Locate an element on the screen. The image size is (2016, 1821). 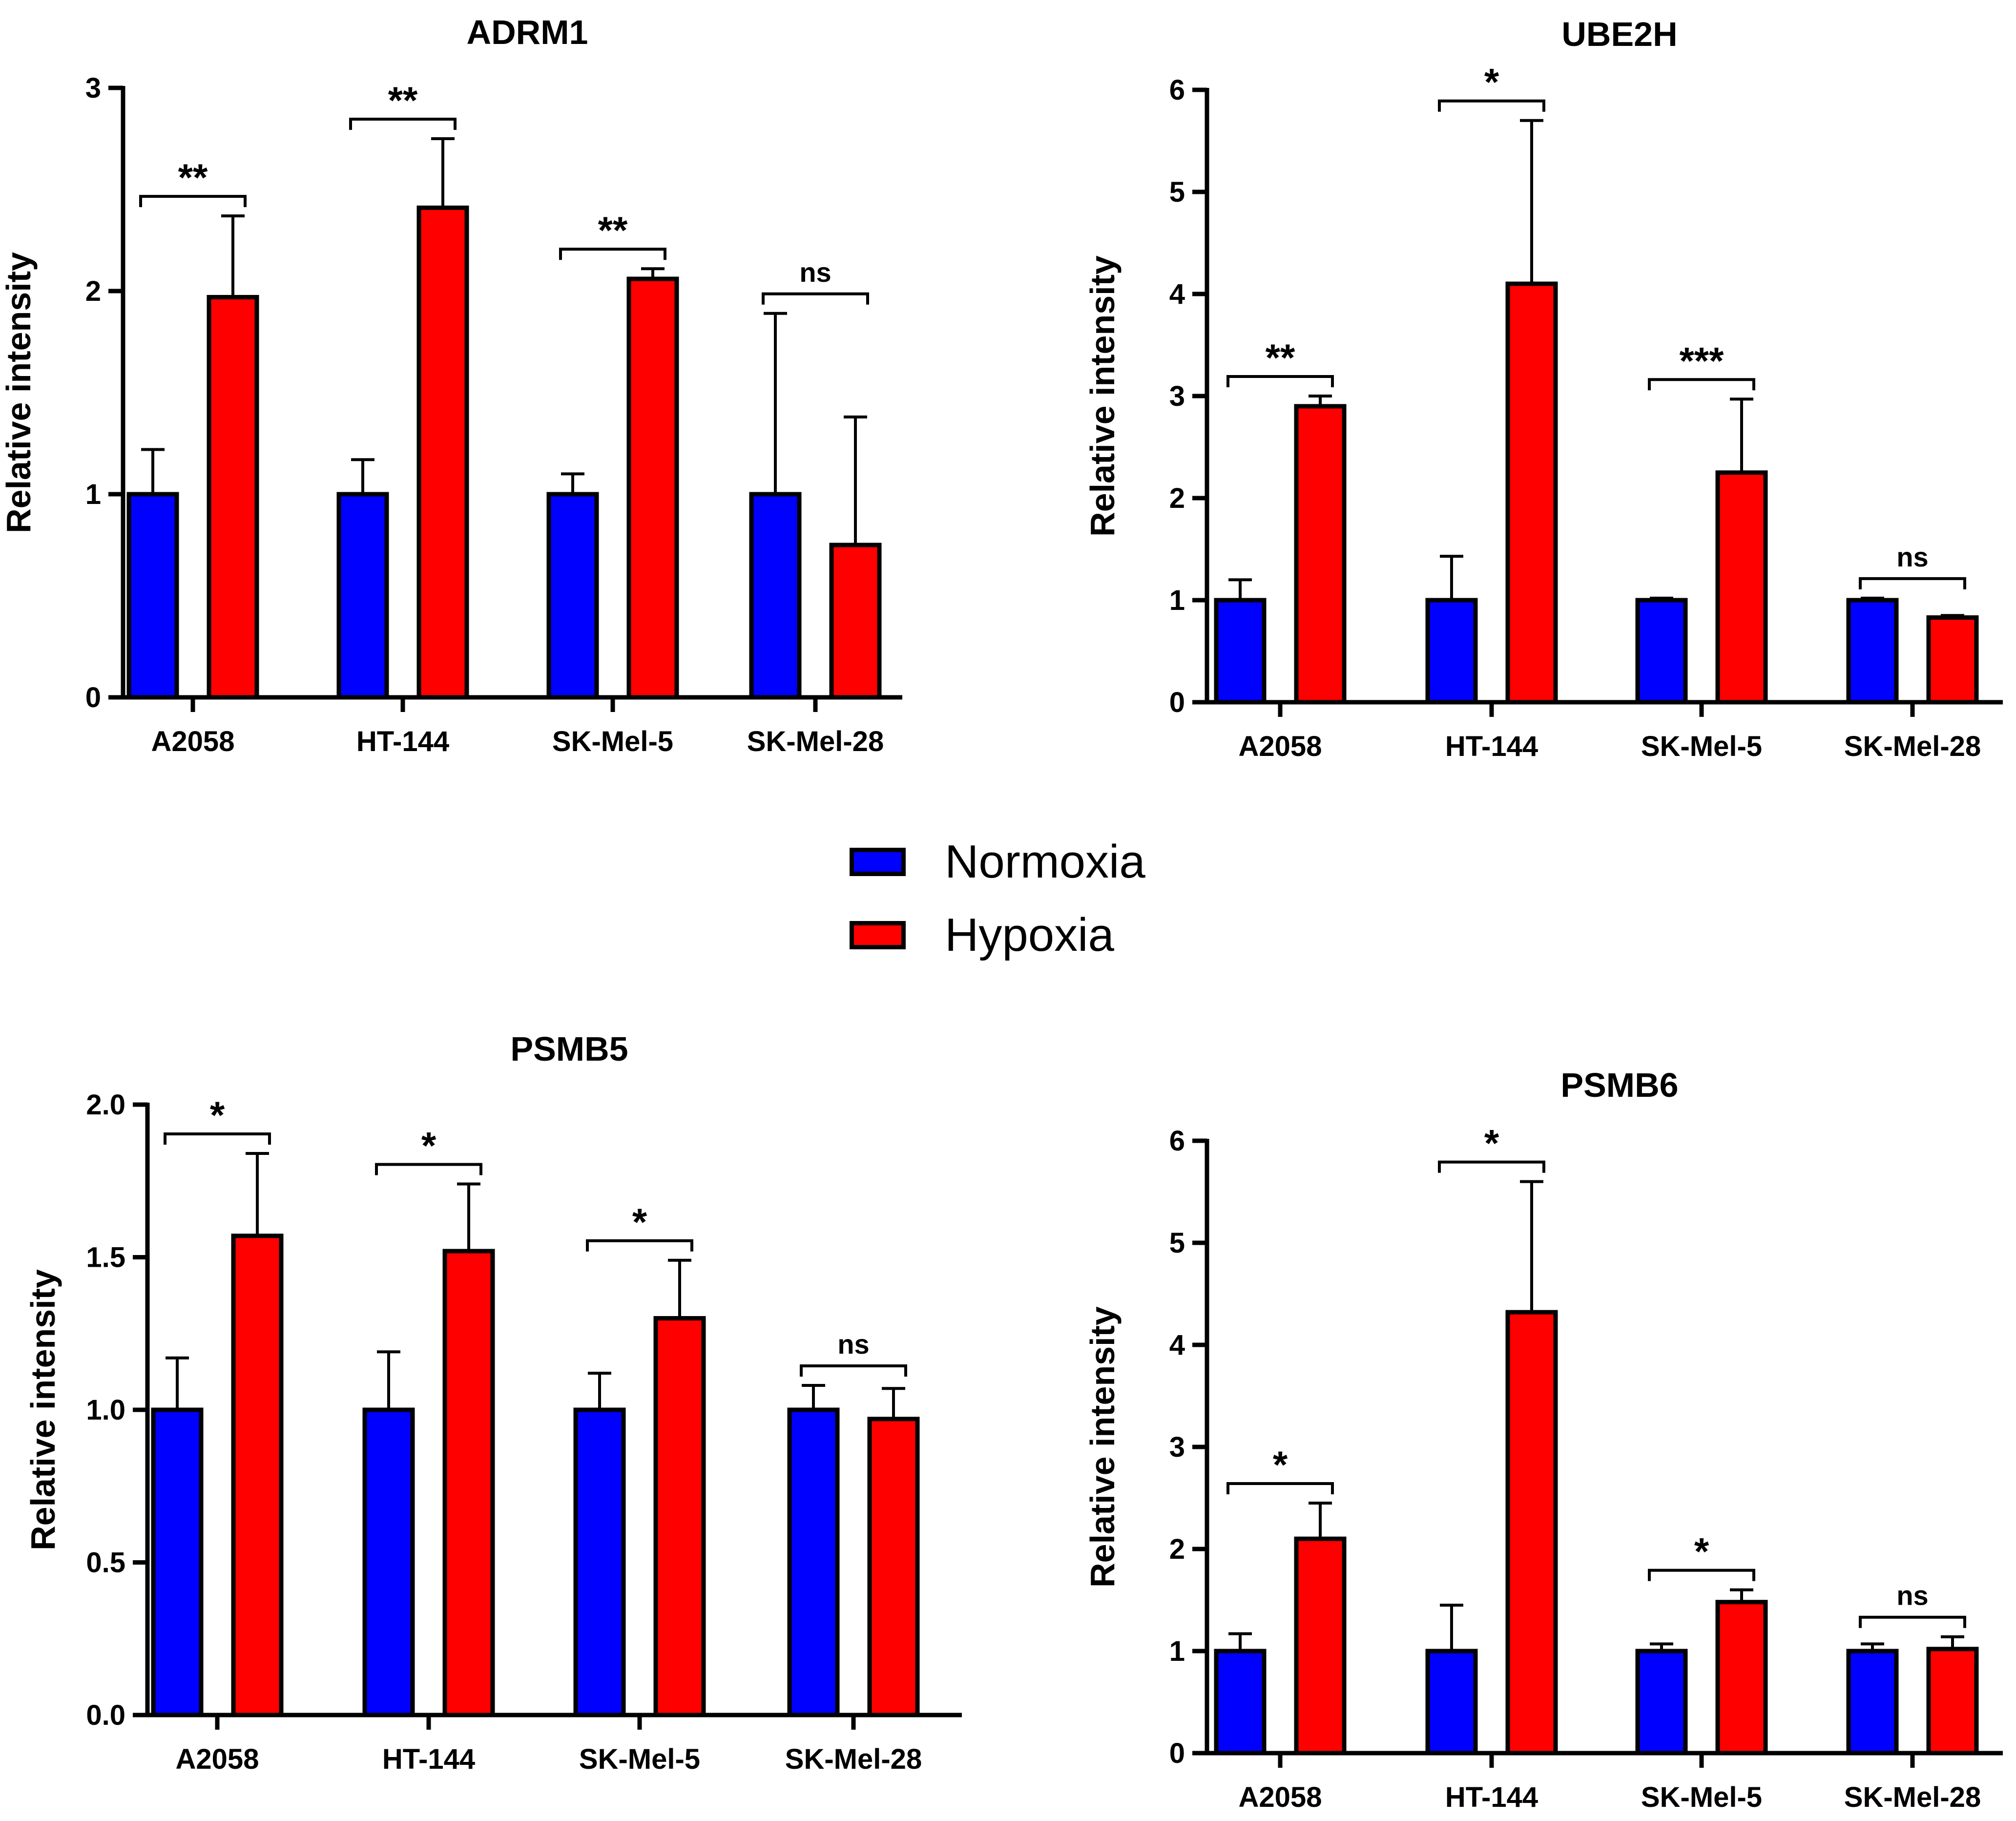
y-tick-label: 5 is located at coordinates (1177, 1243).